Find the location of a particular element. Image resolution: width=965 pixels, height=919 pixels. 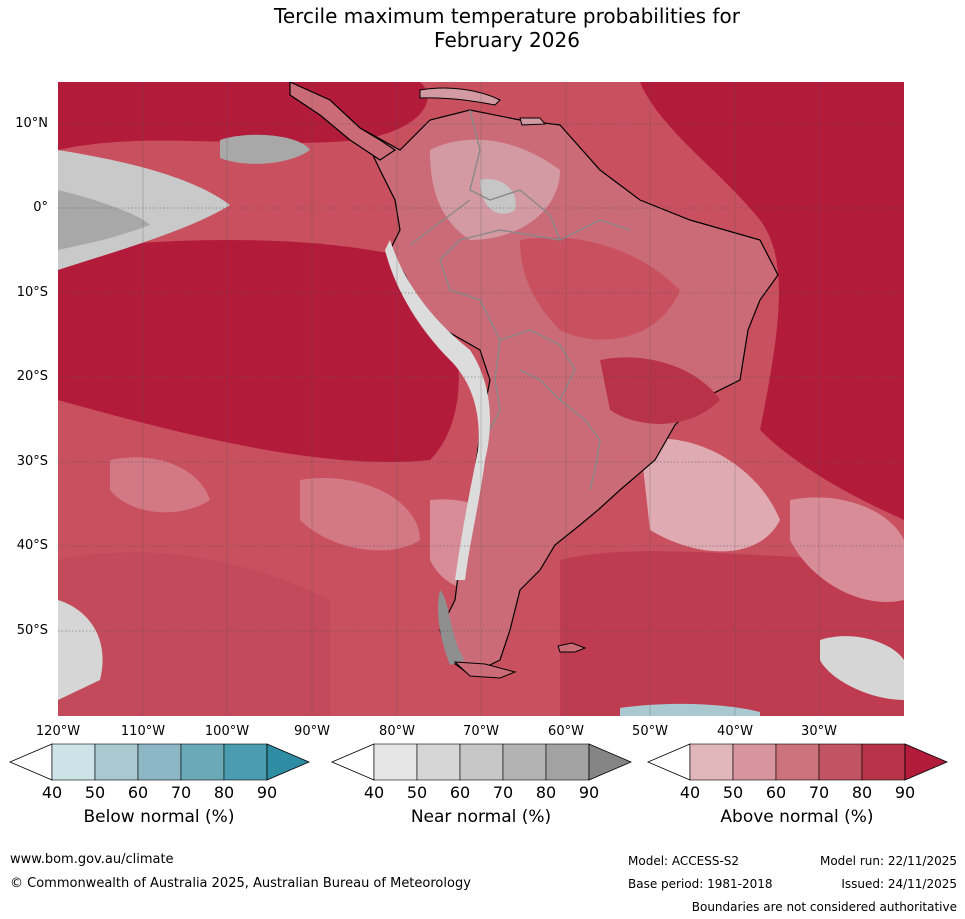

colorbar-below-tick: 80 is located at coordinates (224, 792).